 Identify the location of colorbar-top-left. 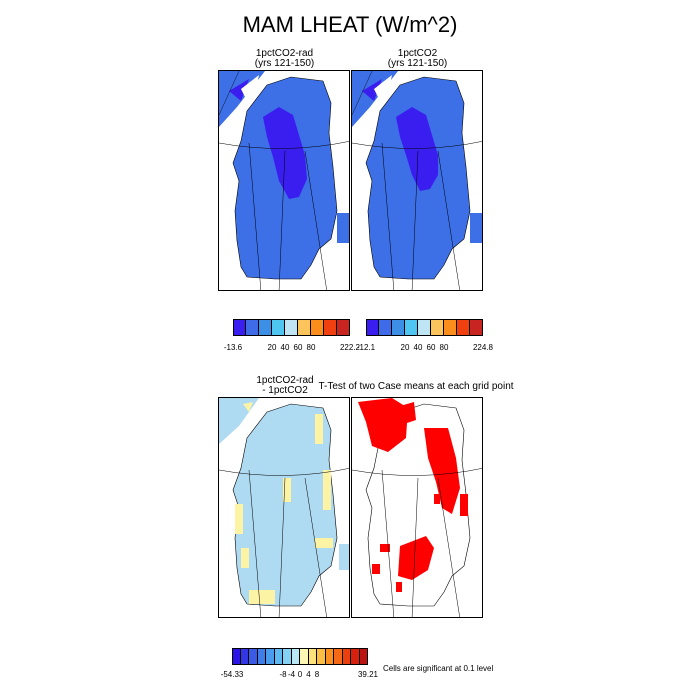
(291, 327).